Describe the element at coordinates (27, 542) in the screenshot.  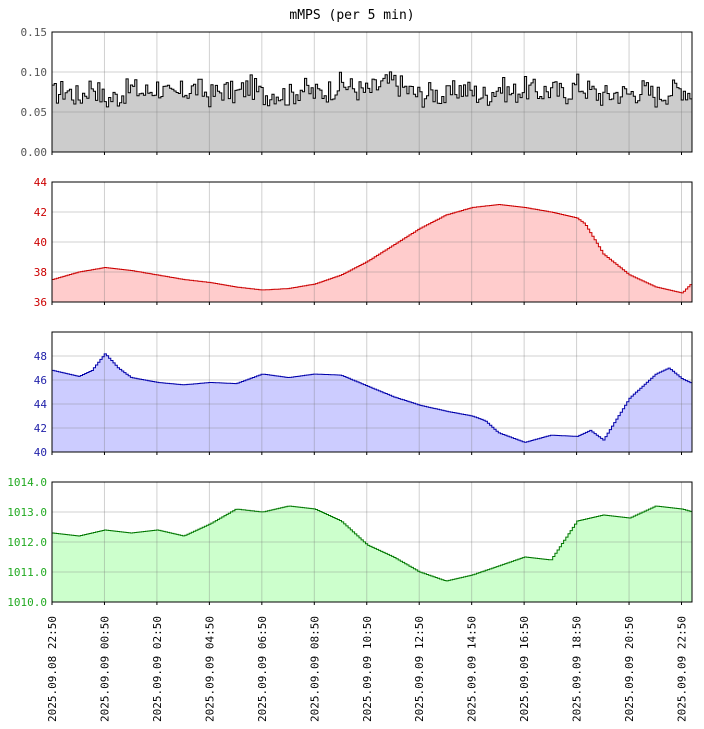
I see `y-tick-label: 1012.0` at that location.